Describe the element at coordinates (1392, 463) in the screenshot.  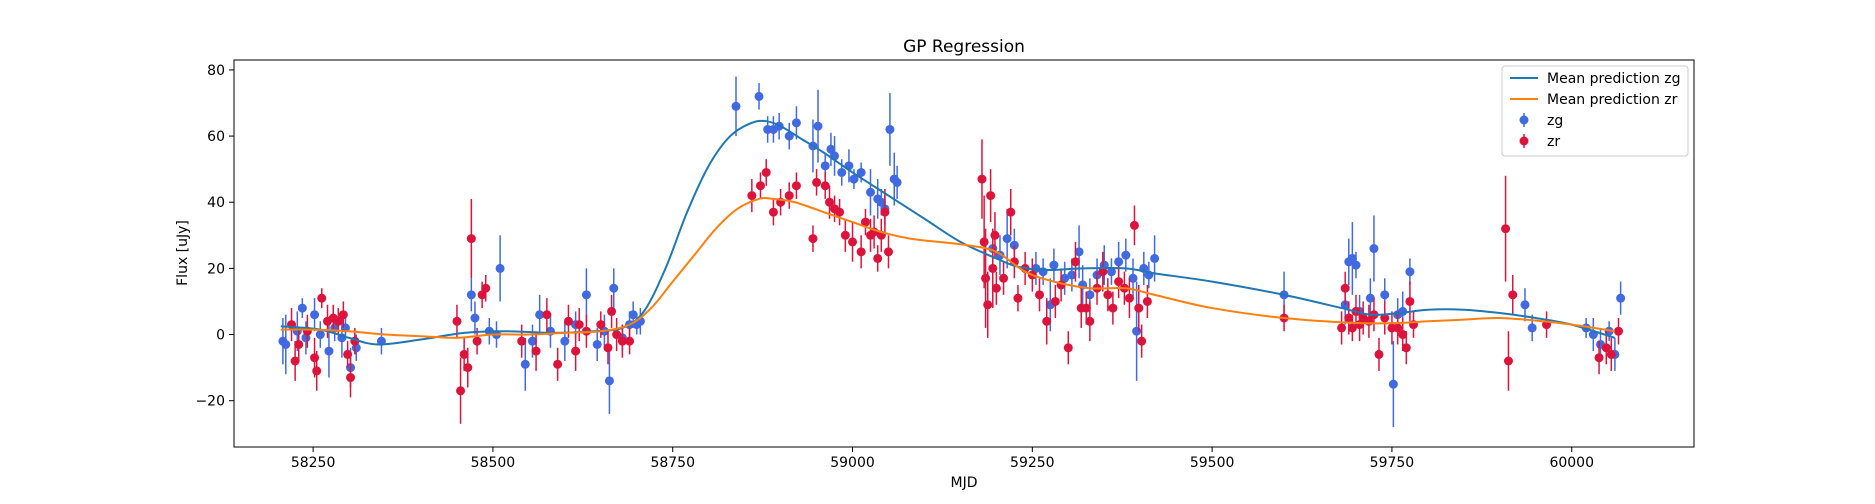
I see `x-tick-label: 59750` at that location.